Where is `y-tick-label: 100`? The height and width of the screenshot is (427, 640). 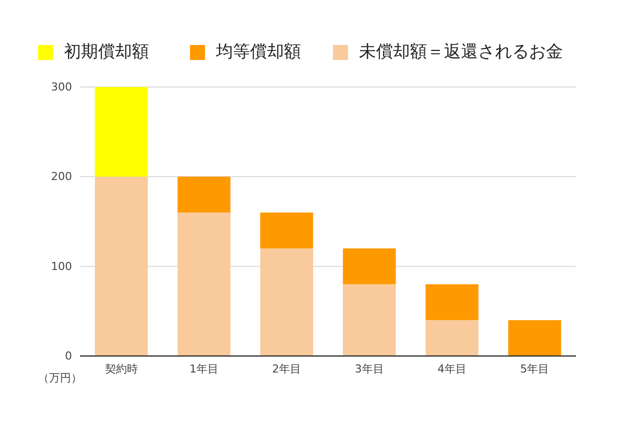
y-tick-label: 100 is located at coordinates (61, 266).